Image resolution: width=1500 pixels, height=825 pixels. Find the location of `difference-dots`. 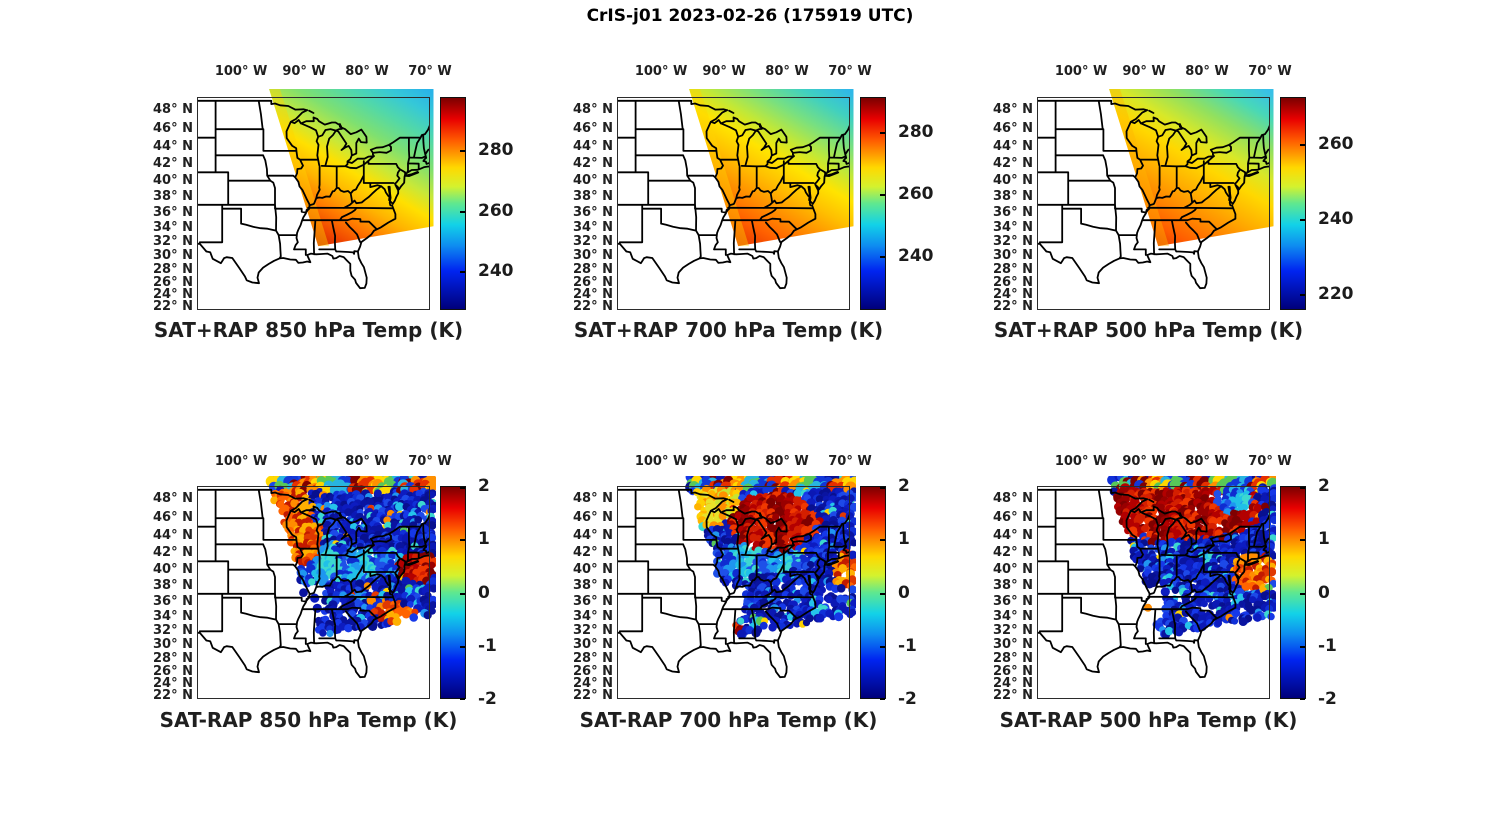

difference-dots is located at coordinates (1191, 557).